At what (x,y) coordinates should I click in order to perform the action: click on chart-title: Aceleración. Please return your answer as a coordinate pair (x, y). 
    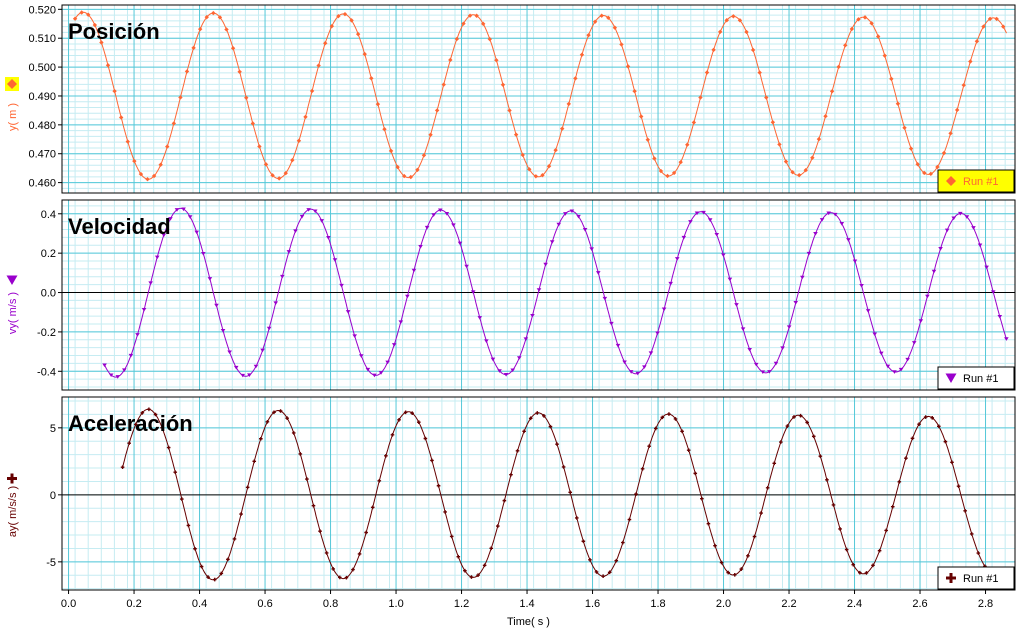
    Looking at the image, I should click on (130, 423).